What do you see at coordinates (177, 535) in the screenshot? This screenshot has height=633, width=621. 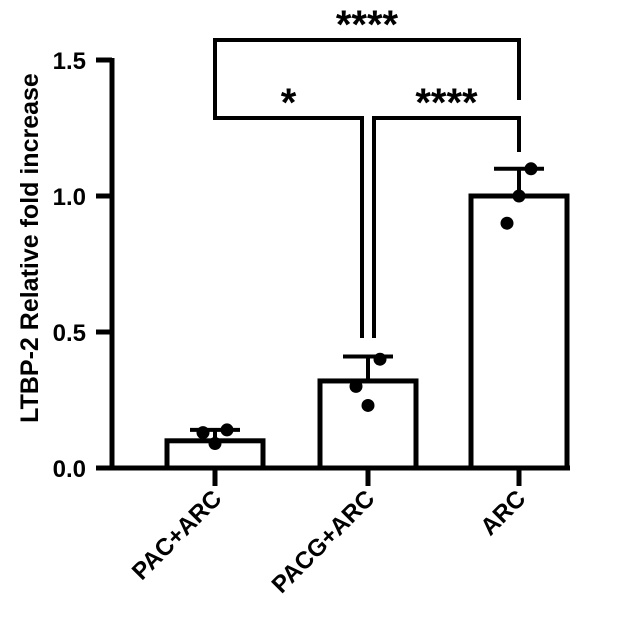 I see `x-tick-label: PAC+ARC` at bounding box center [177, 535].